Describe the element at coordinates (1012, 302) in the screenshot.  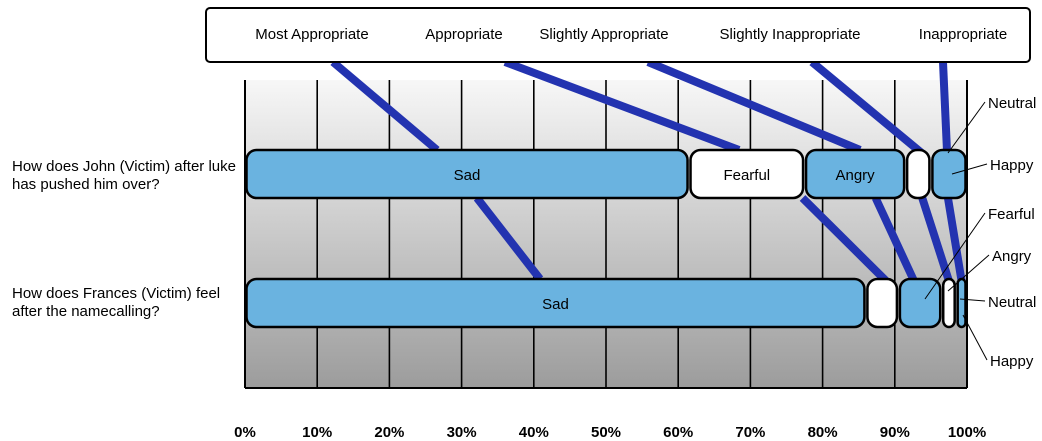
I see `side-label-neutral-2: Neutral` at that location.